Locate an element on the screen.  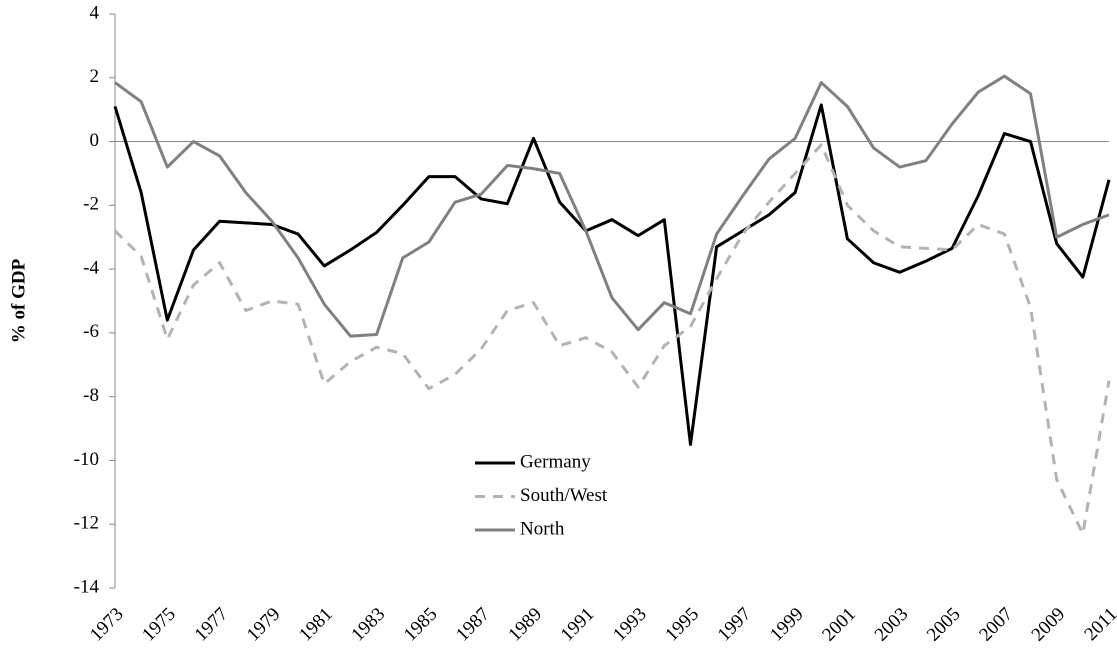
legend-label: South/West is located at coordinates (564, 495).